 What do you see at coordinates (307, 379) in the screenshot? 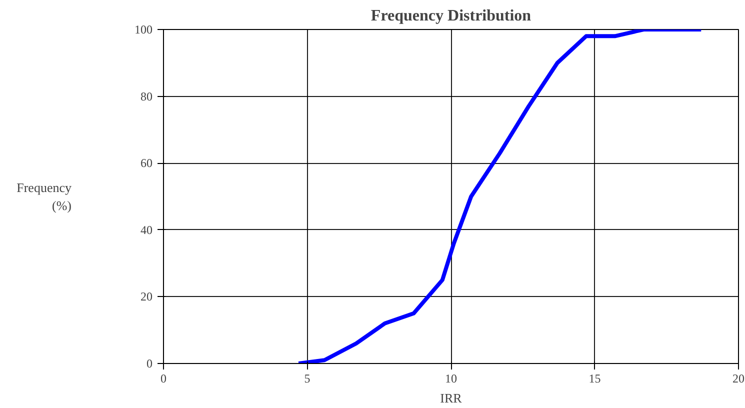
I see `x-tick-label: 5` at bounding box center [307, 379].